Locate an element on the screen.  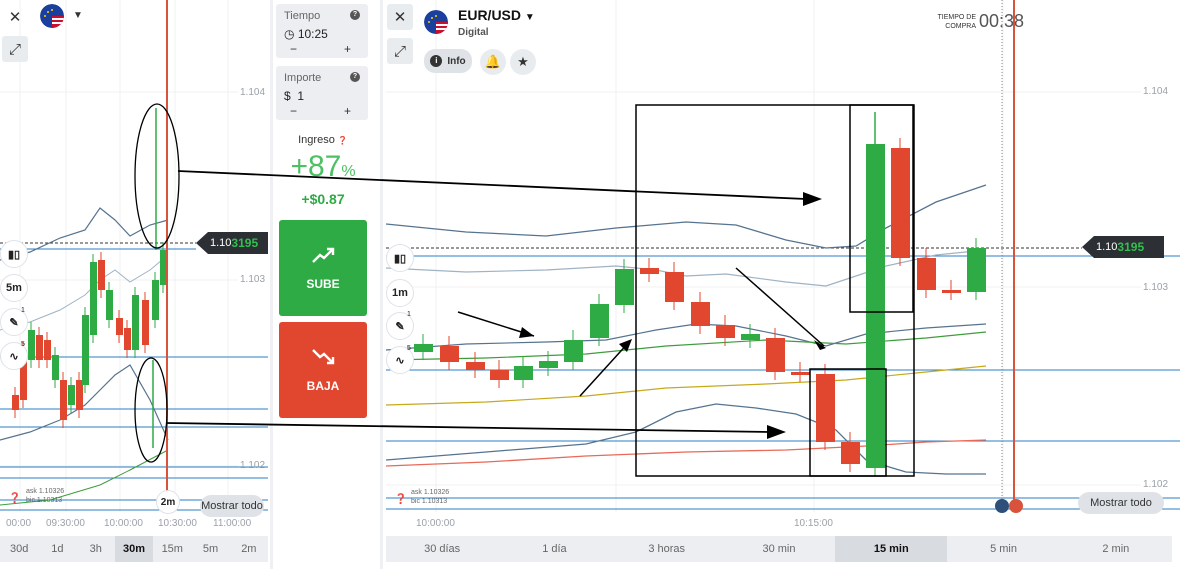
timer-marker is located at coordinates (1002, 506).